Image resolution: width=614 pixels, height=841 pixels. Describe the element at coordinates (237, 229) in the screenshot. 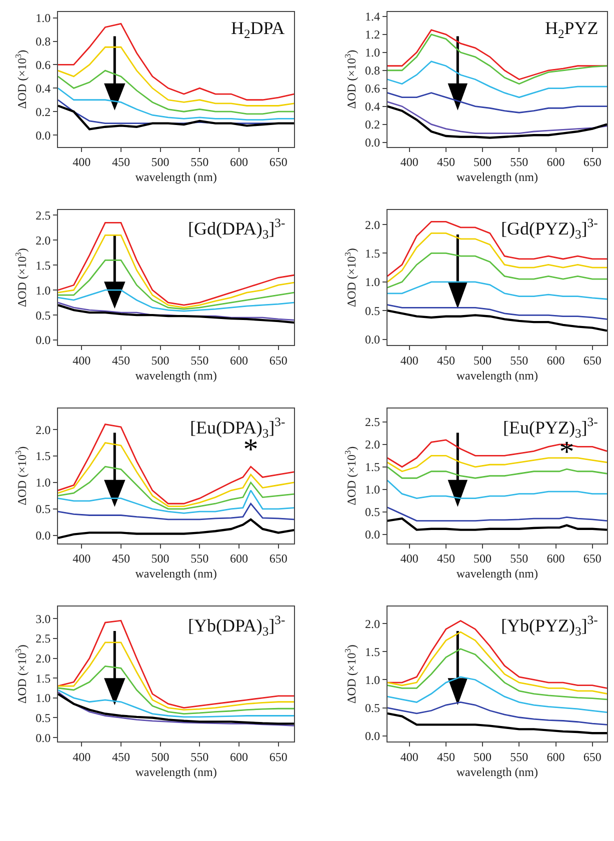

I see `text: [Gd(DPA)$_{3}$]$^{3-}$` at that location.